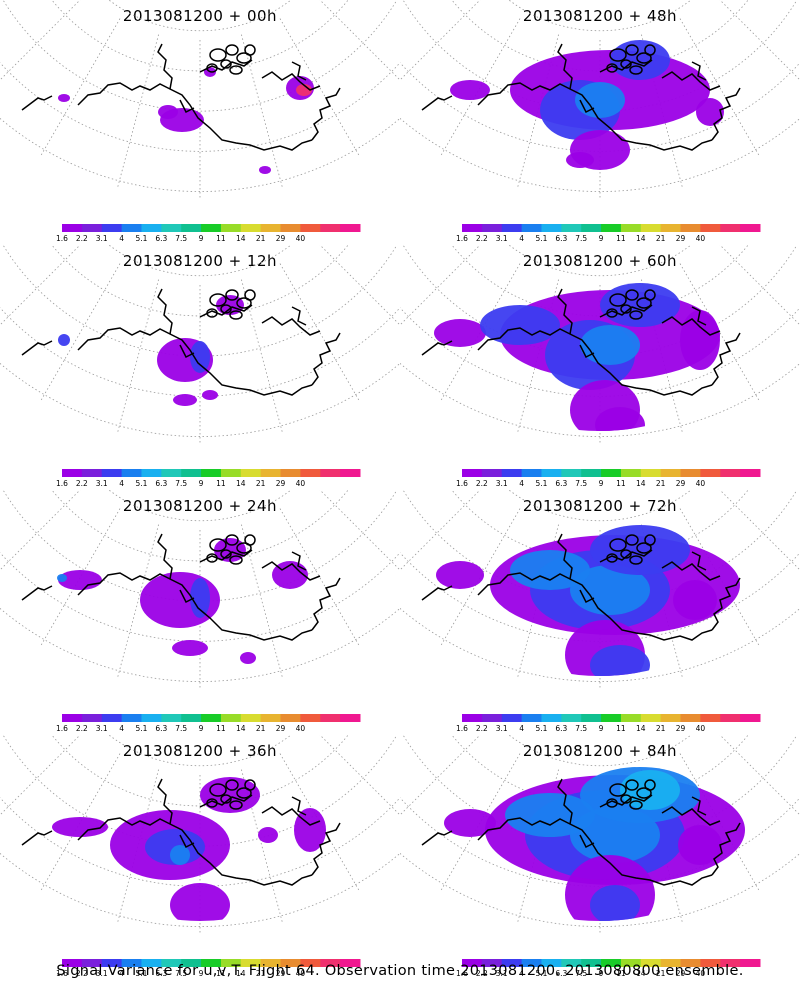  I want to click on panel-title: 2013081200 + 84h, so click(600, 751).